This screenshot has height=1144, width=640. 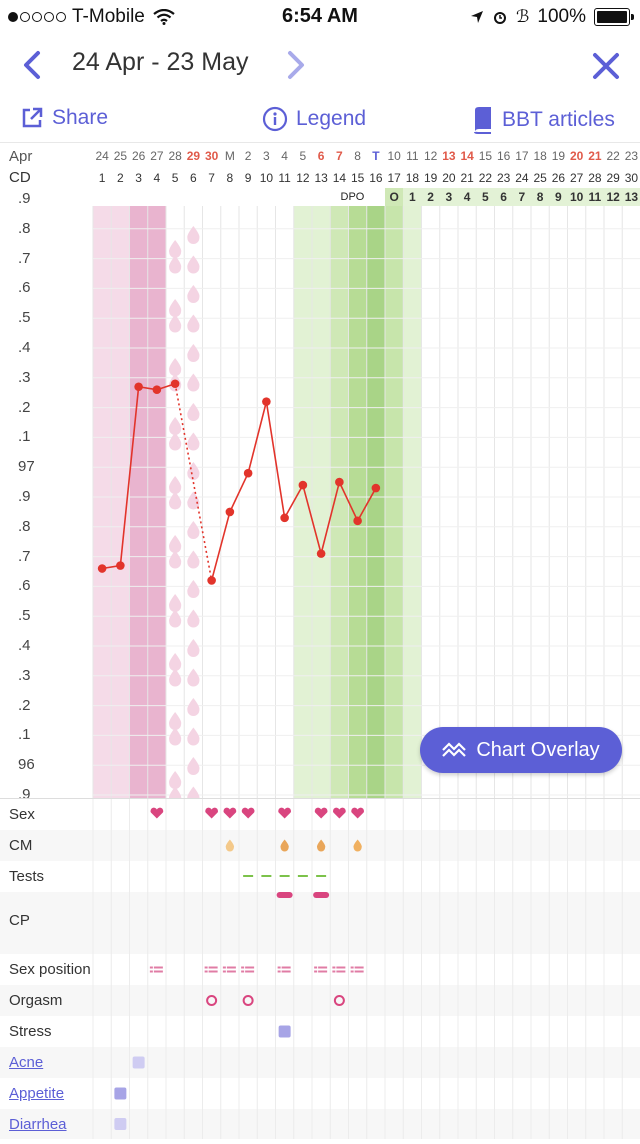 What do you see at coordinates (454, 749) in the screenshot?
I see `chart-overlay-icon` at bounding box center [454, 749].